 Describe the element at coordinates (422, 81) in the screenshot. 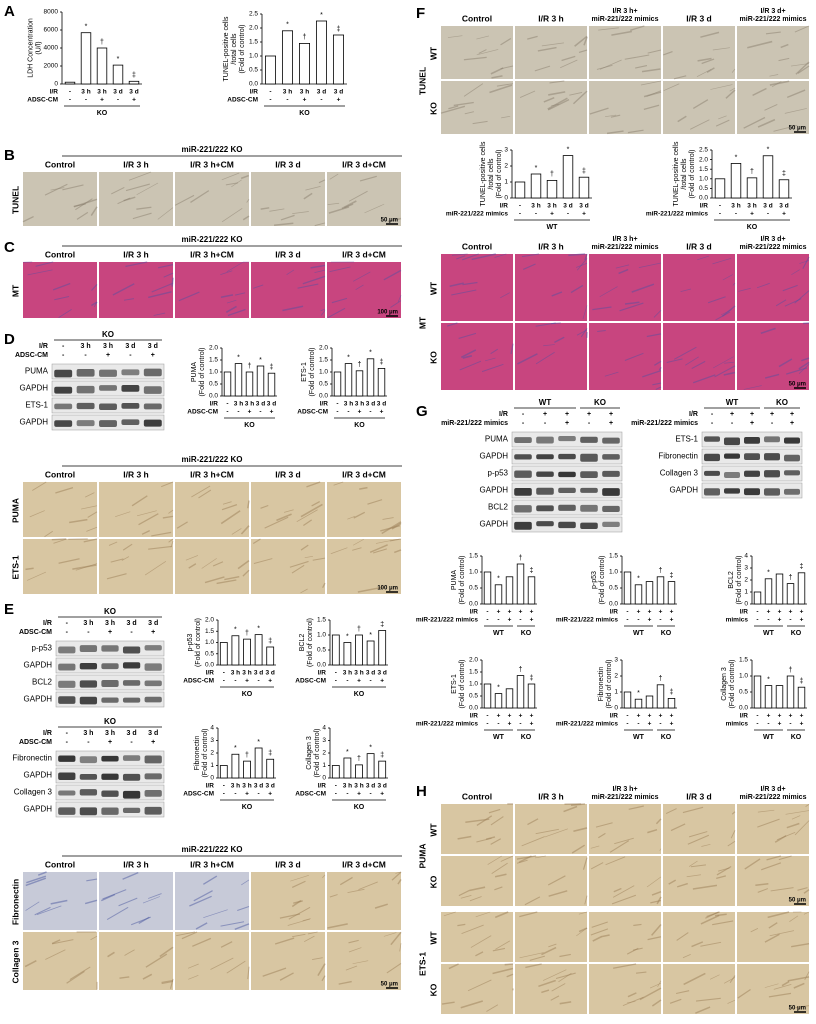

I see `group-label: TUNEL` at that location.